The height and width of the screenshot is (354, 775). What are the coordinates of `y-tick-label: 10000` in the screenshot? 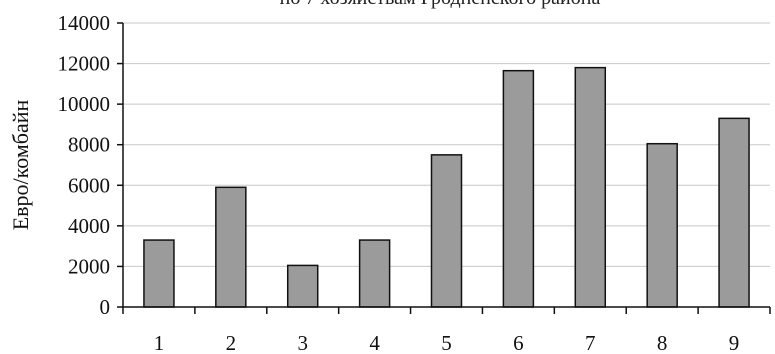 It's located at (84, 104).